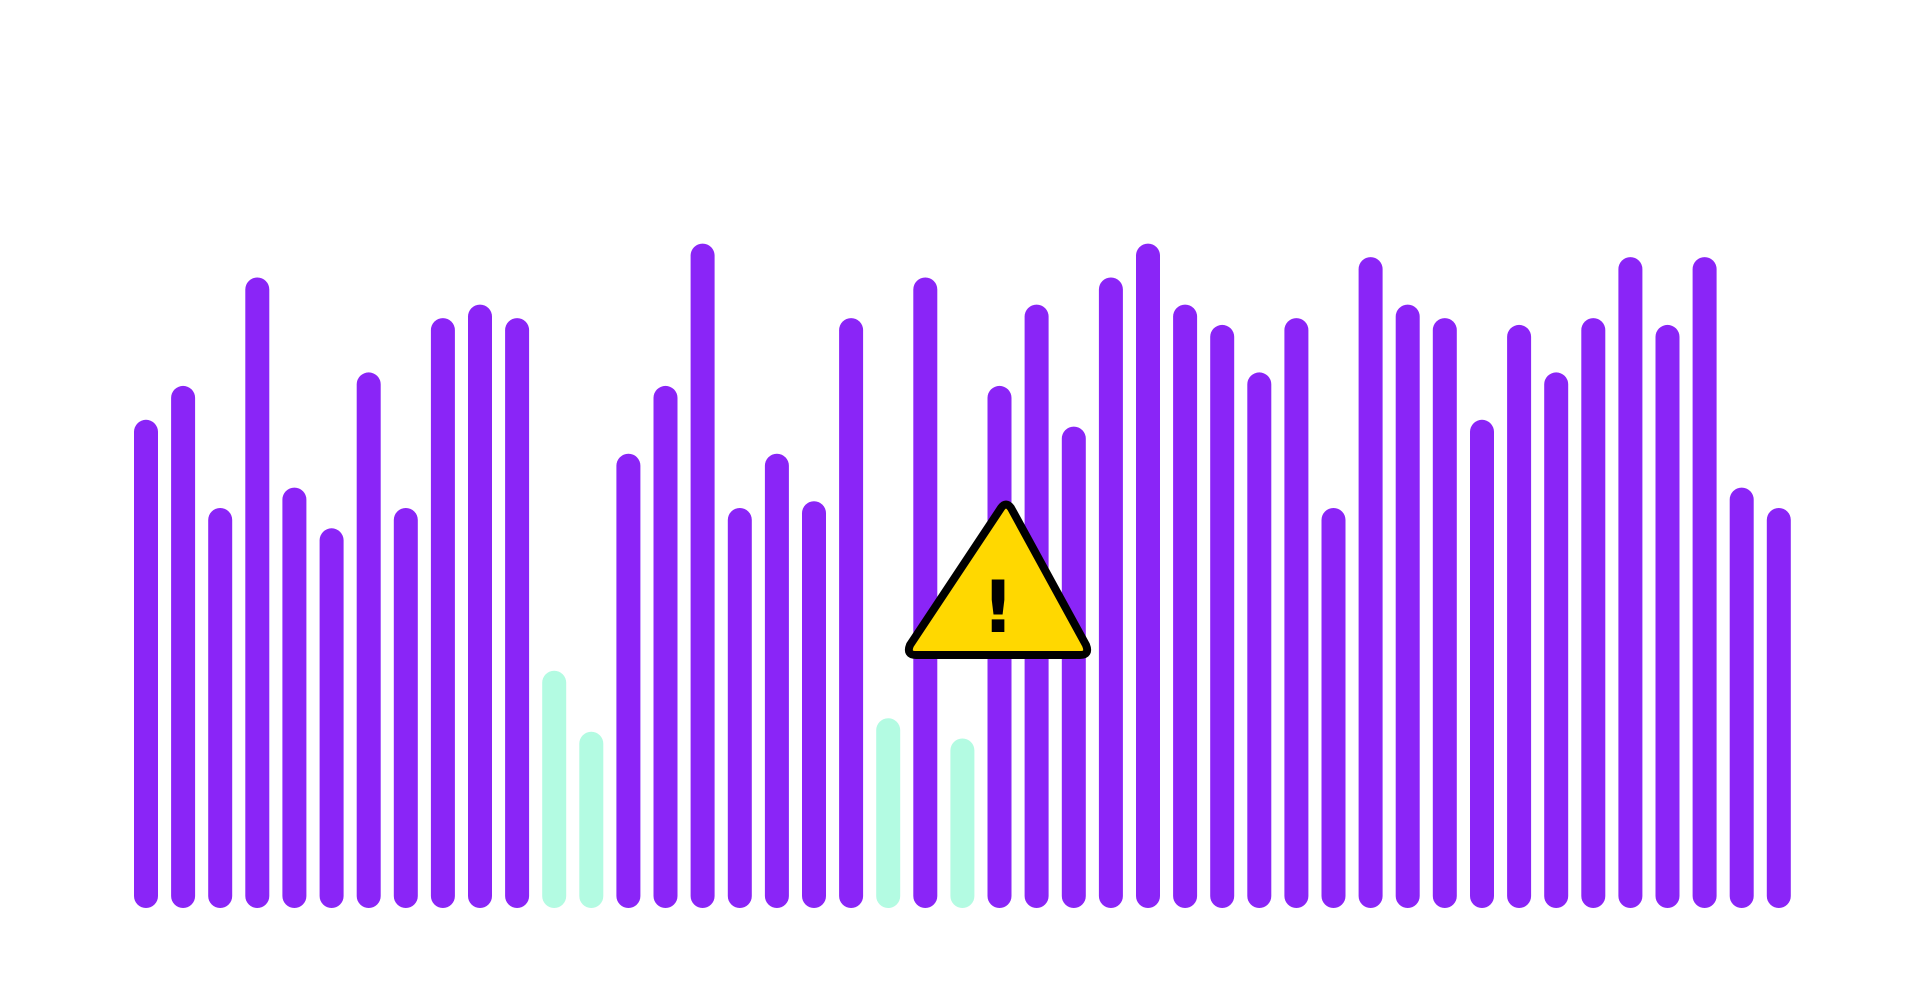  I want to click on bar-13-highlighted, so click(591, 819).